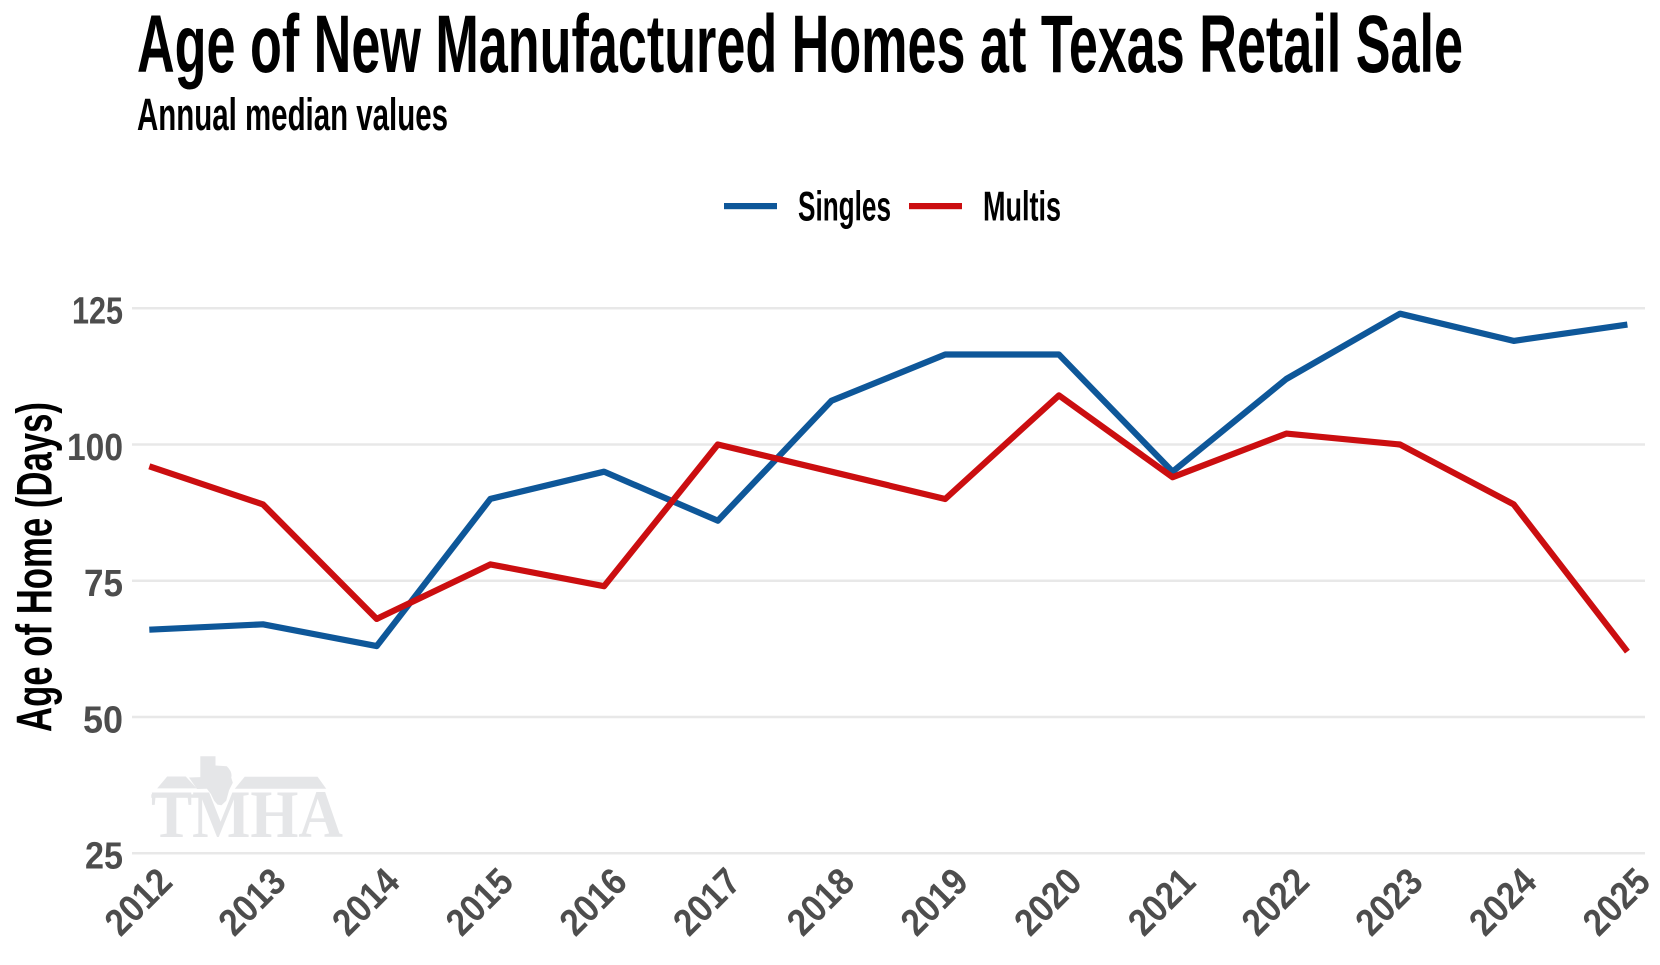  I want to click on svg-text: 75, so click(103, 584).